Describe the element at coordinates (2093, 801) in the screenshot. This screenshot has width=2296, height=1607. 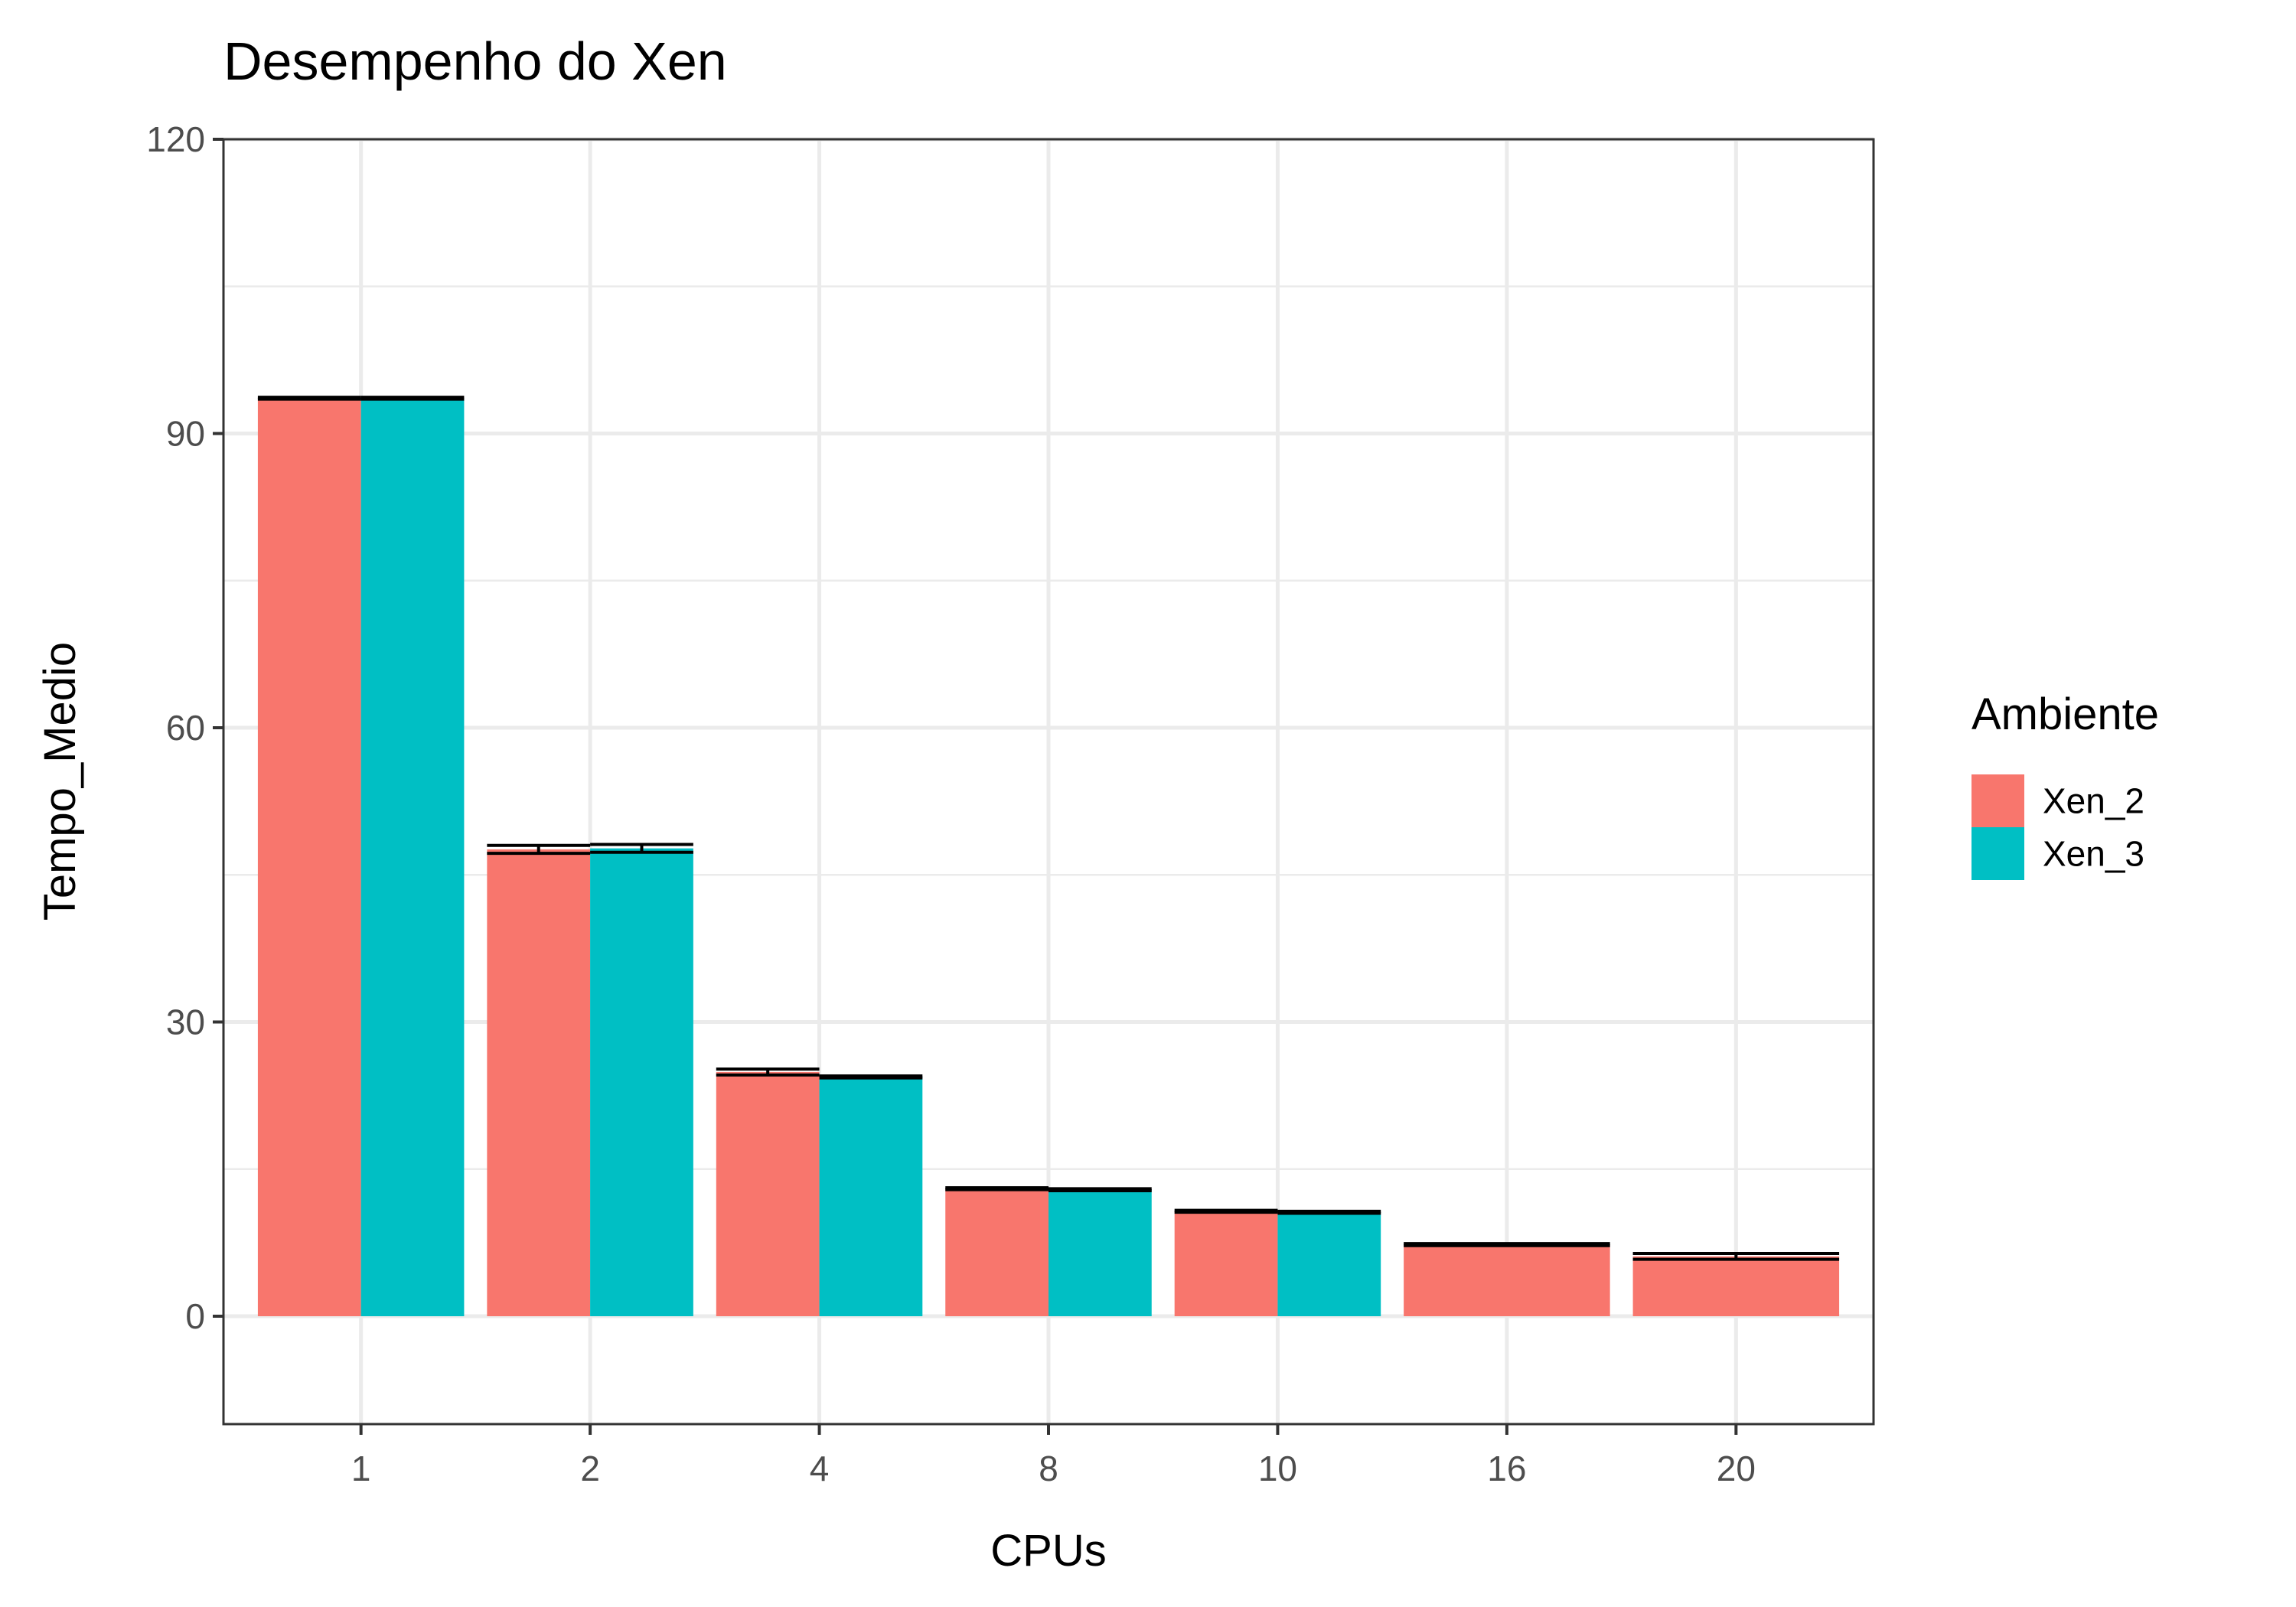
I see `legend-label-xen-2: Xen_2` at that location.